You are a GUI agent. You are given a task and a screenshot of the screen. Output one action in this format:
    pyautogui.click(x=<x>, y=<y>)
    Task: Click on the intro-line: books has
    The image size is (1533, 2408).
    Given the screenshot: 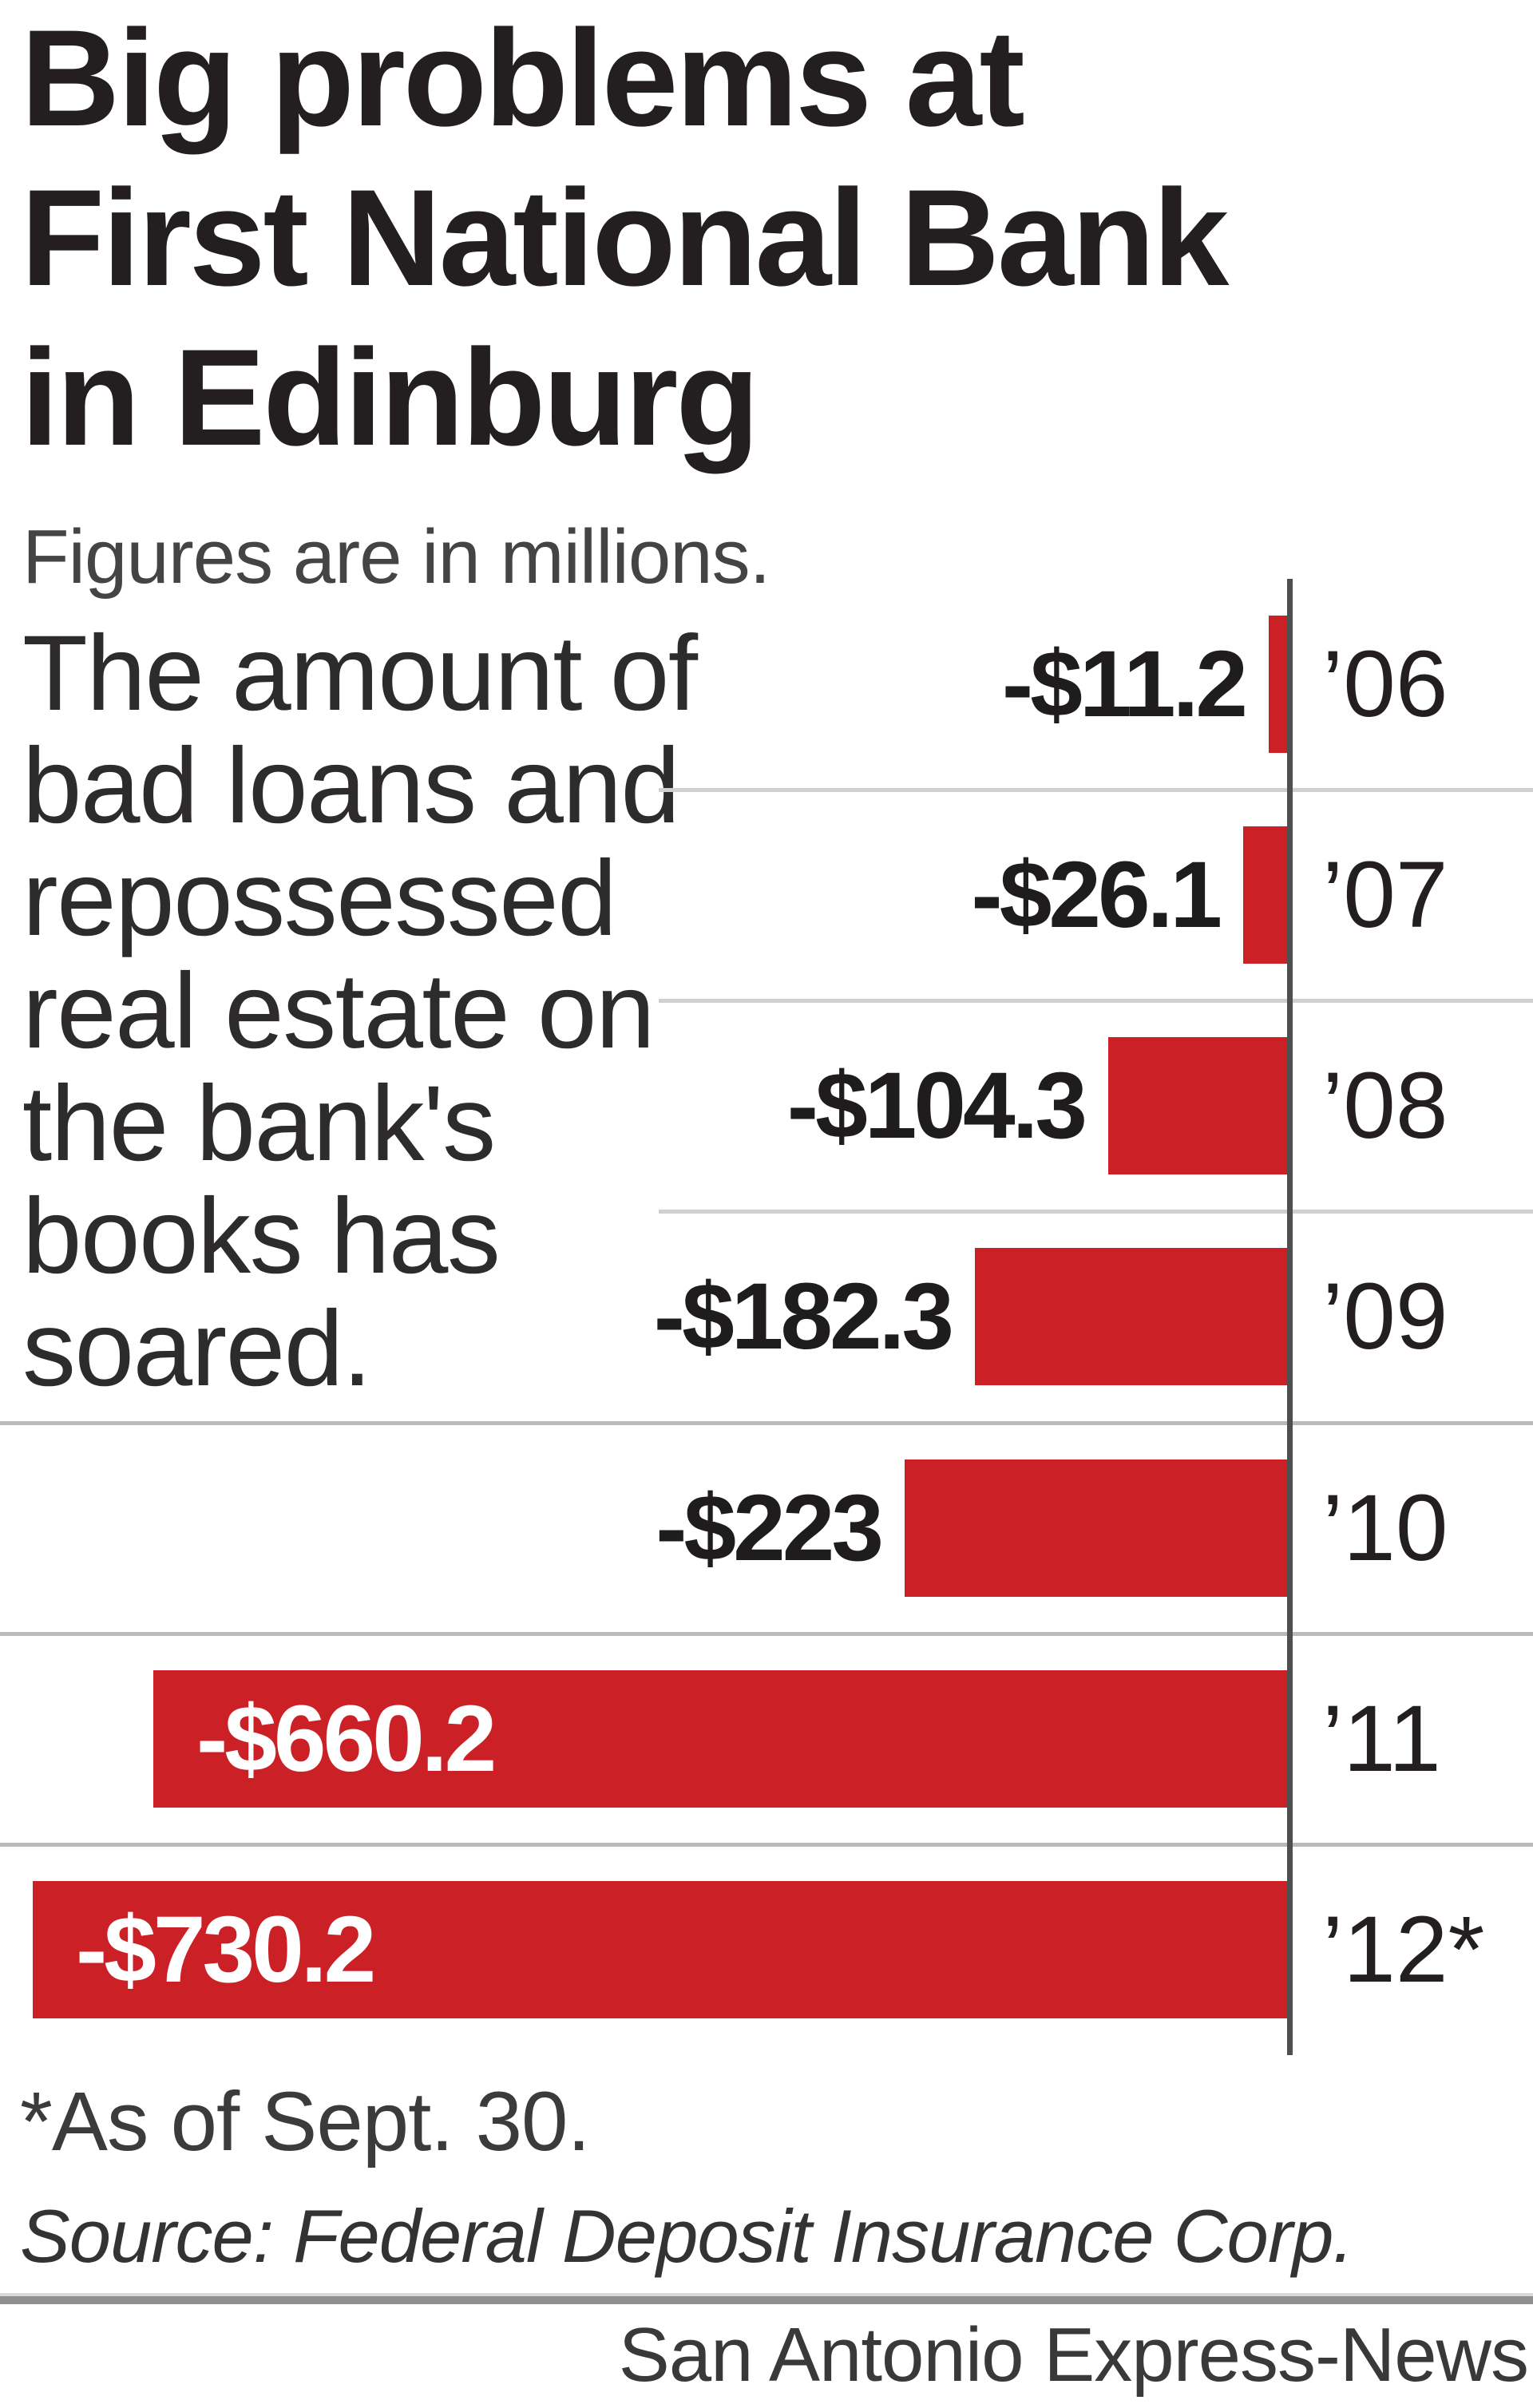 What is the action you would take?
    pyautogui.click(x=261, y=1237)
    